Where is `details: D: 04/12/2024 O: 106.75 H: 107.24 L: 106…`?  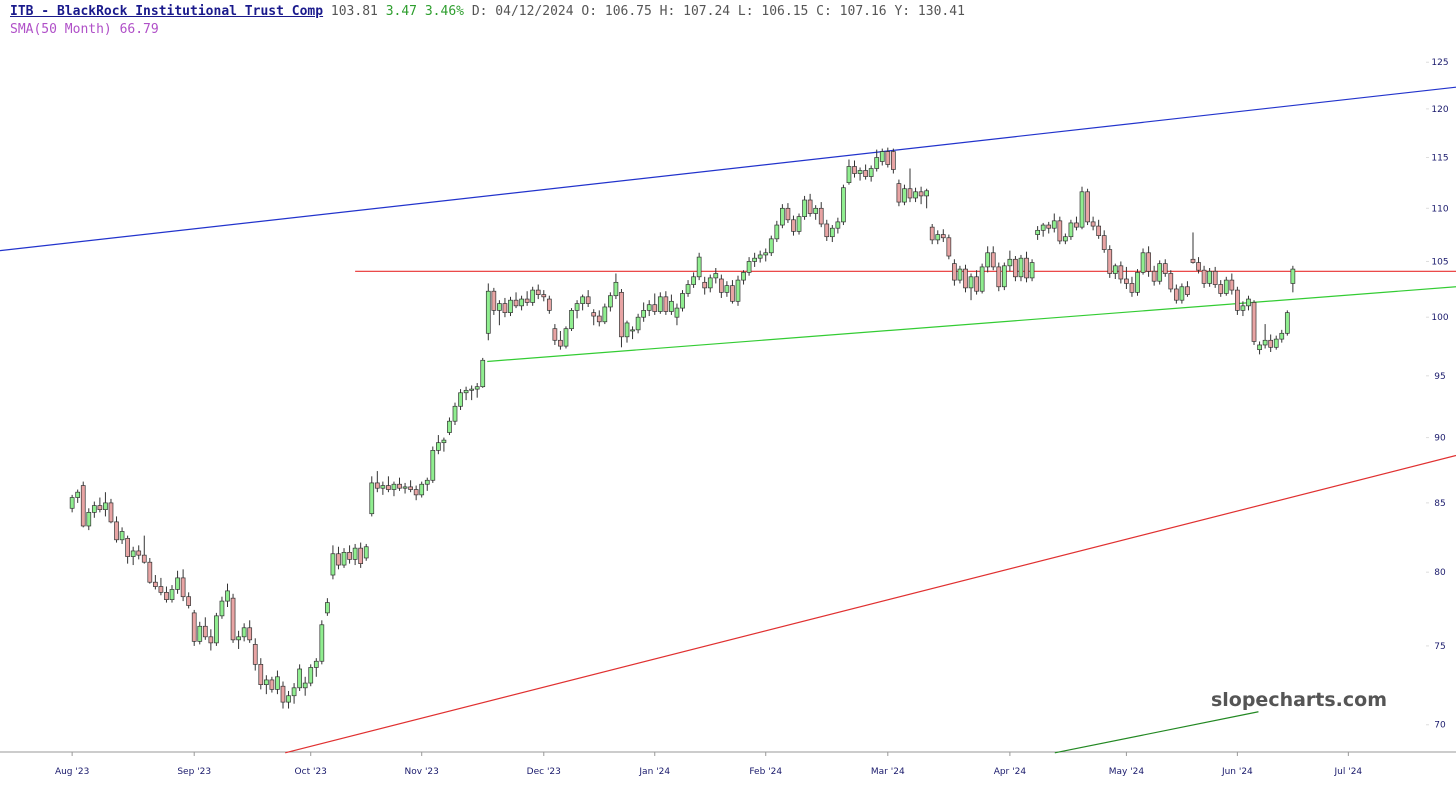
details: D: 04/12/2024 O: 106.75 H: 107.24 L: 106… is located at coordinates (718, 11).